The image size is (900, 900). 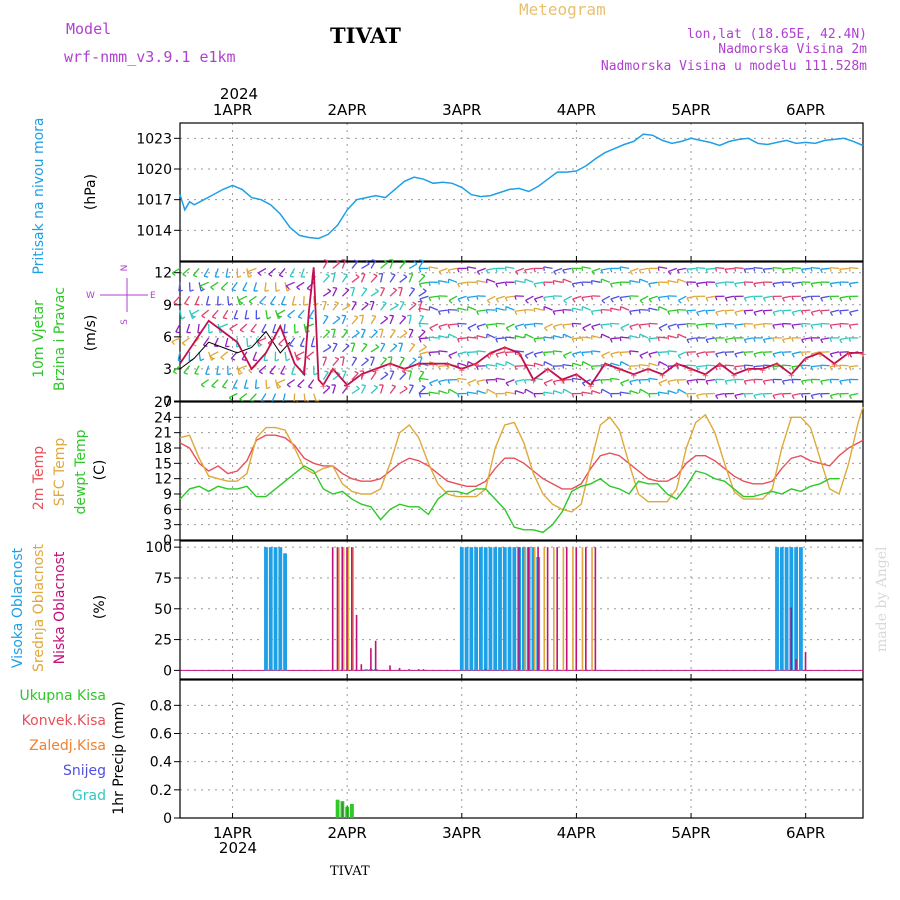 What do you see at coordinates (154, 139) in the screenshot?
I see `y-tick-label: 1023` at bounding box center [154, 139].